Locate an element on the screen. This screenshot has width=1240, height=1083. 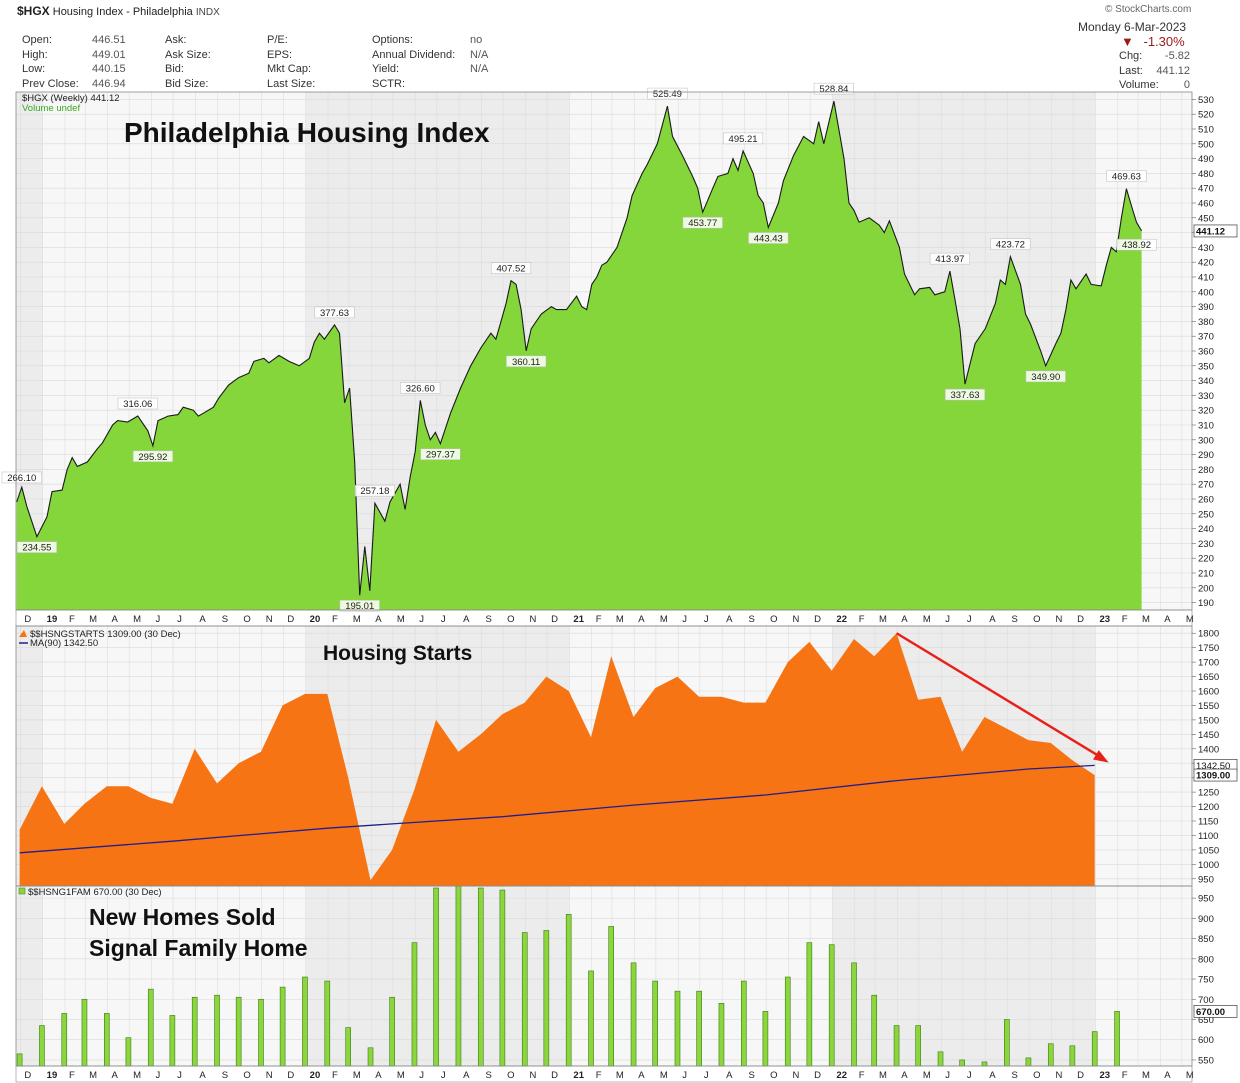
annotation-label: 195.01 is located at coordinates (359, 606).